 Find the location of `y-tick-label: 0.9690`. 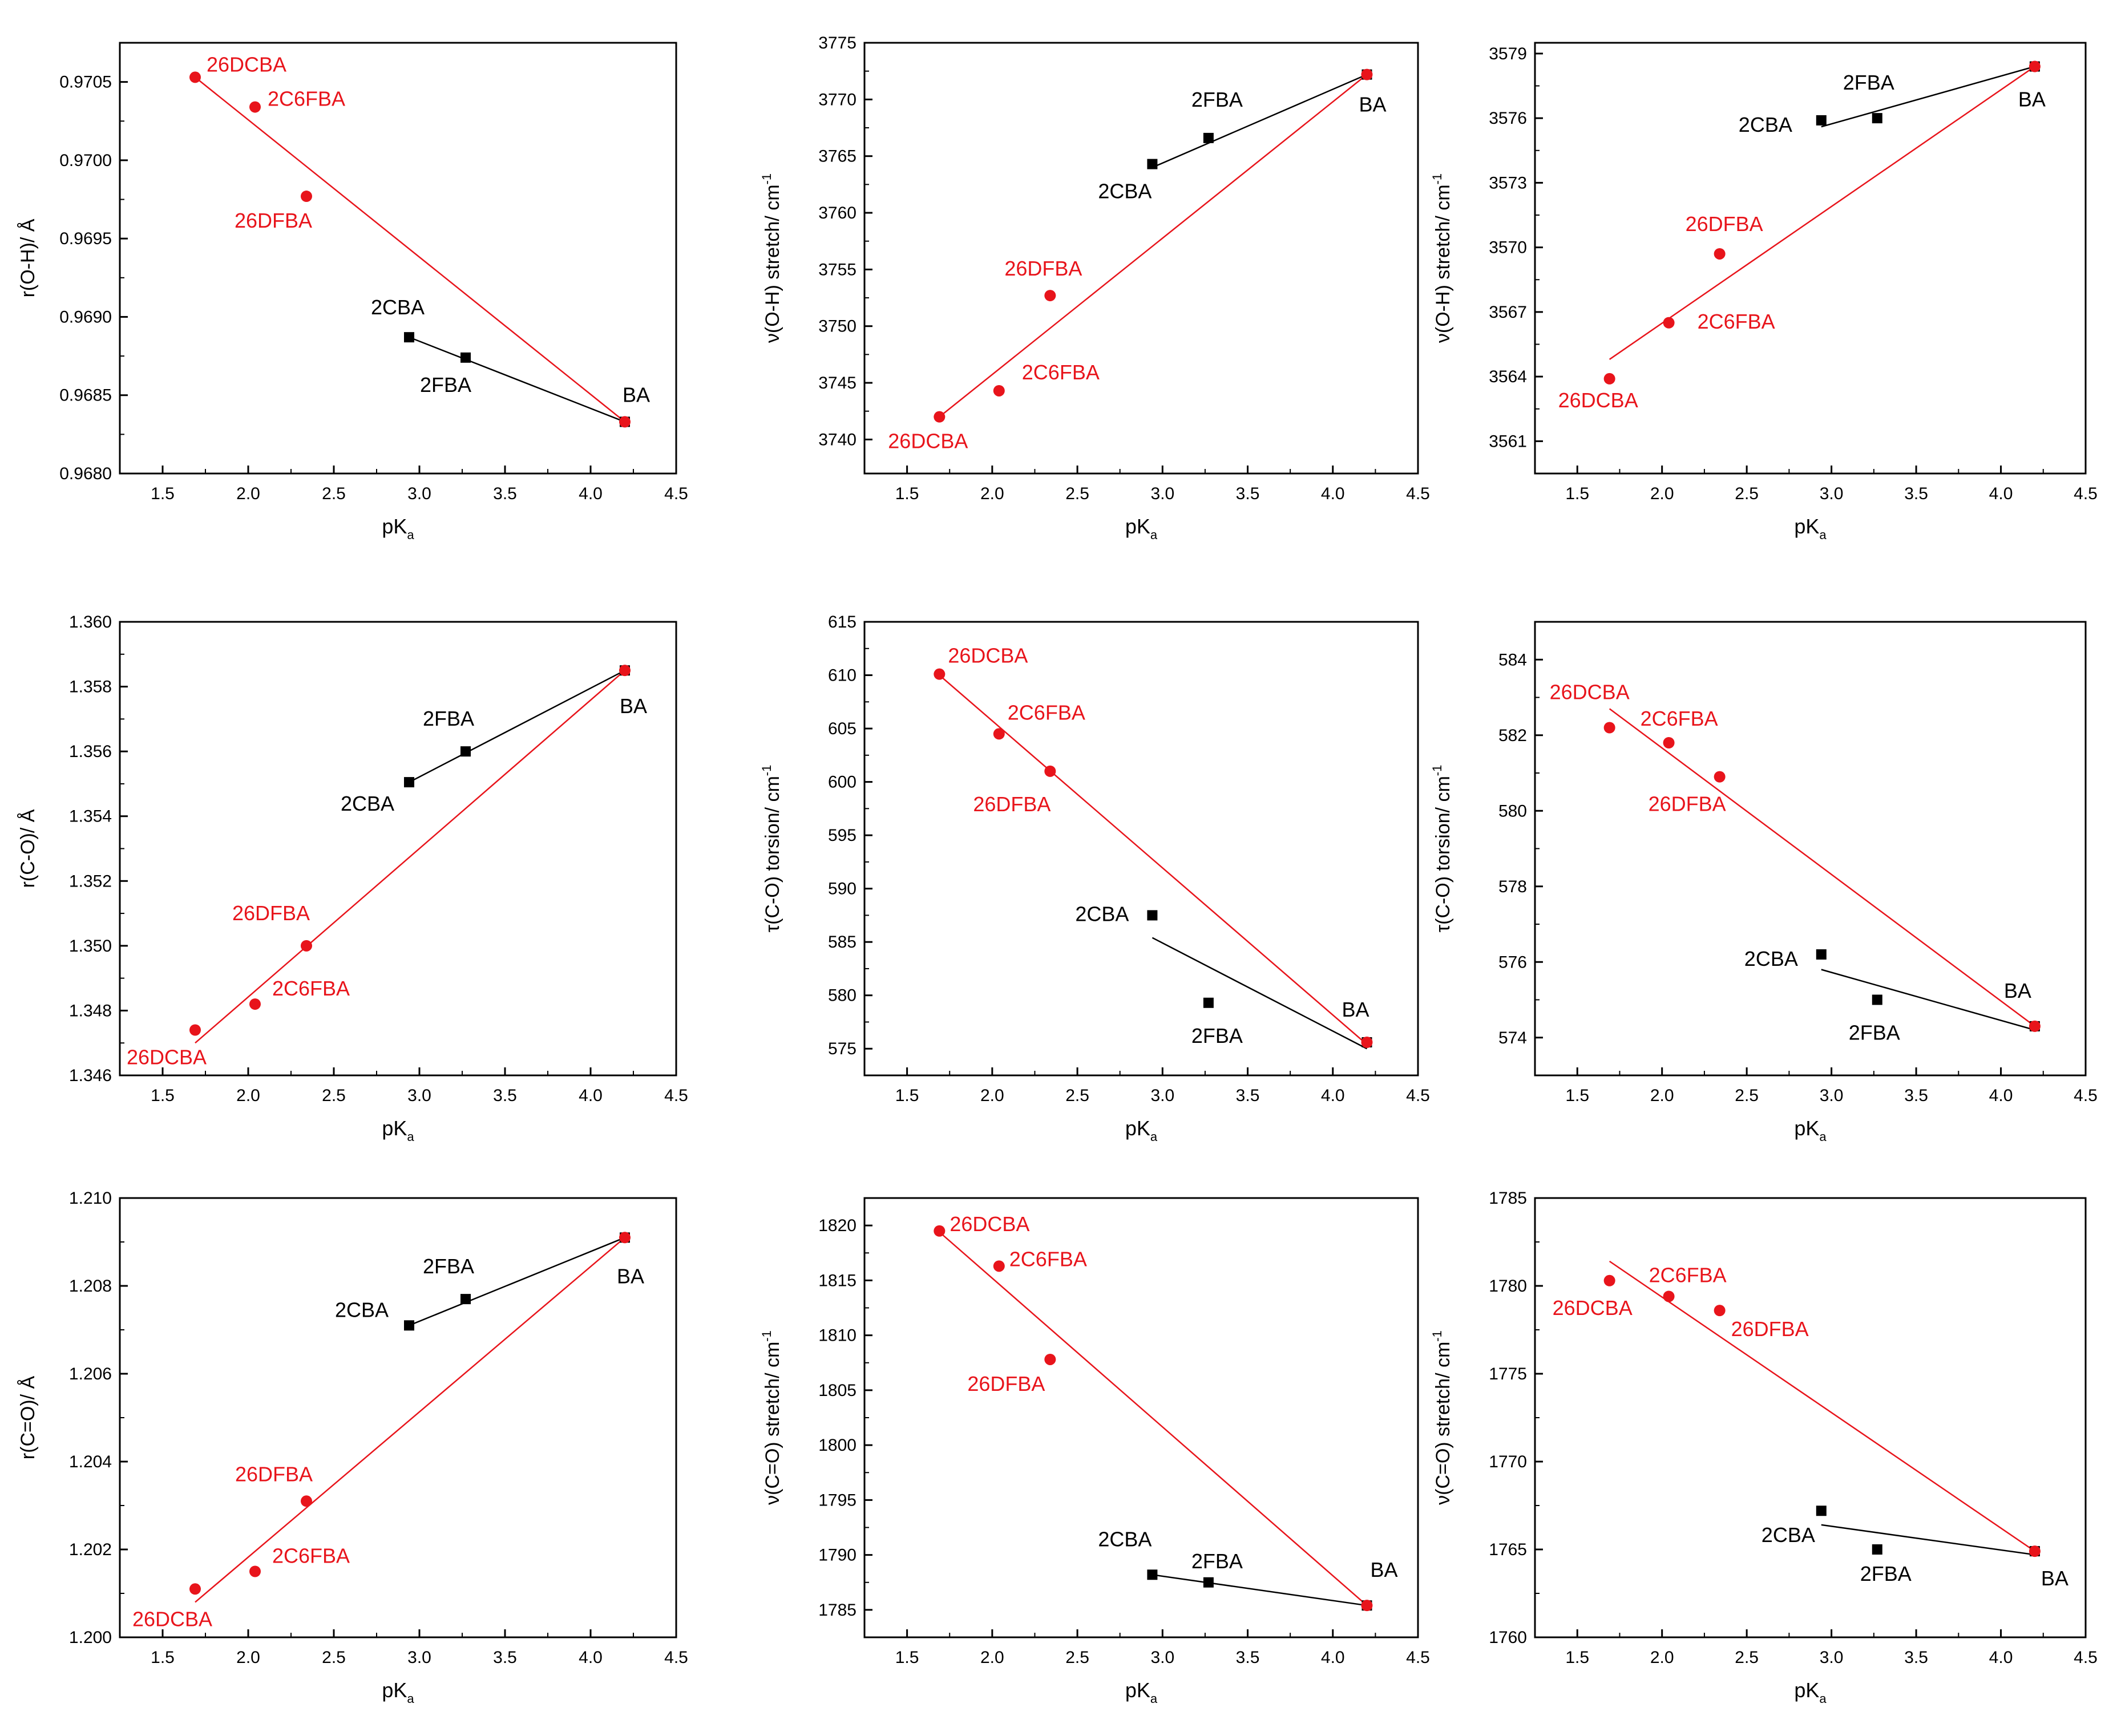

y-tick-label: 0.9690 is located at coordinates (85, 316).